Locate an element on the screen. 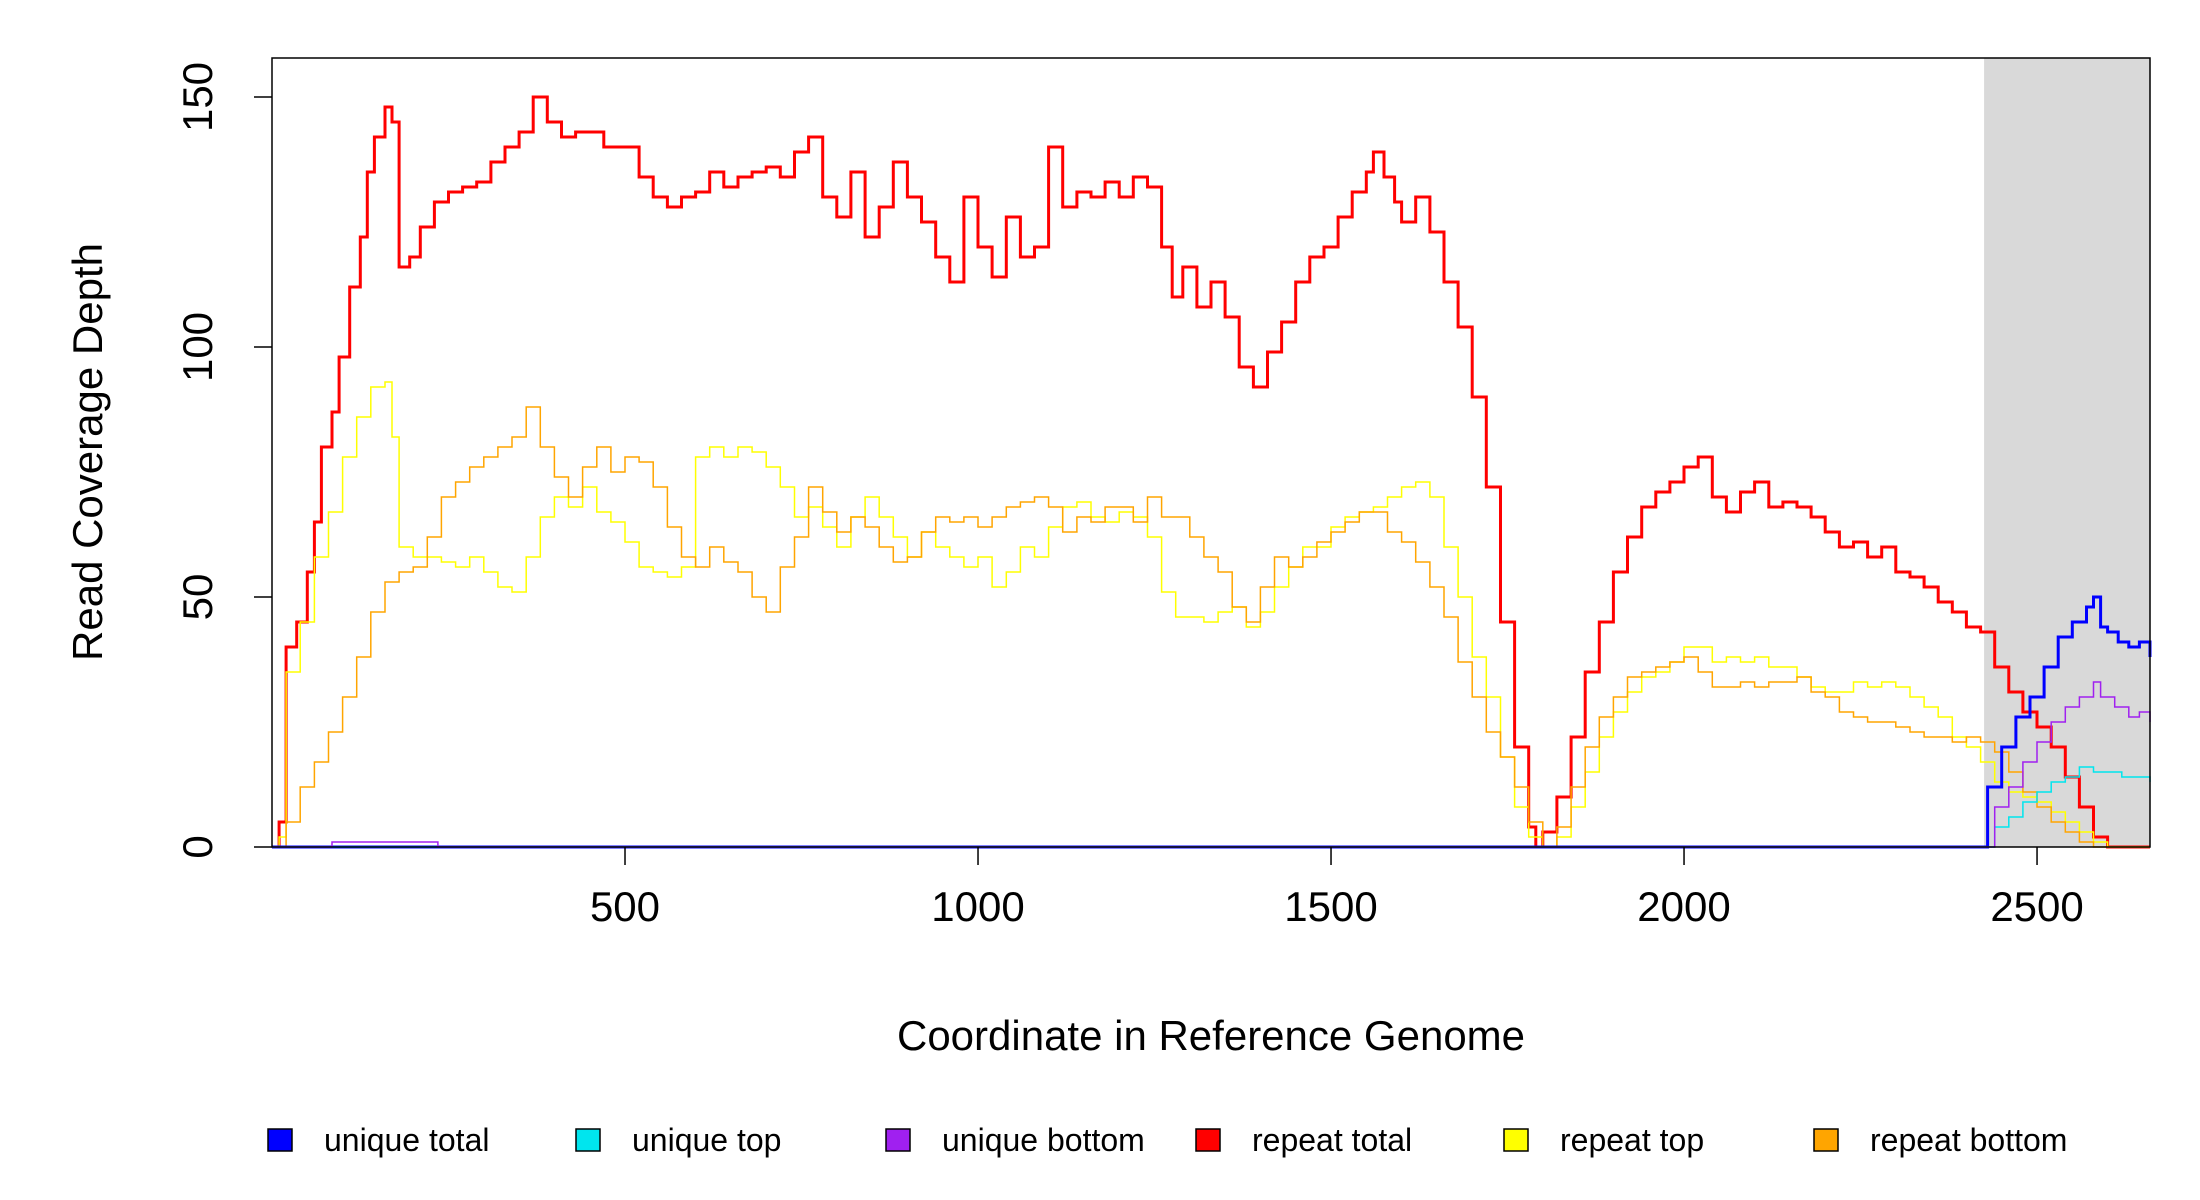  series-line-unique-bottom is located at coordinates (1211, 764).